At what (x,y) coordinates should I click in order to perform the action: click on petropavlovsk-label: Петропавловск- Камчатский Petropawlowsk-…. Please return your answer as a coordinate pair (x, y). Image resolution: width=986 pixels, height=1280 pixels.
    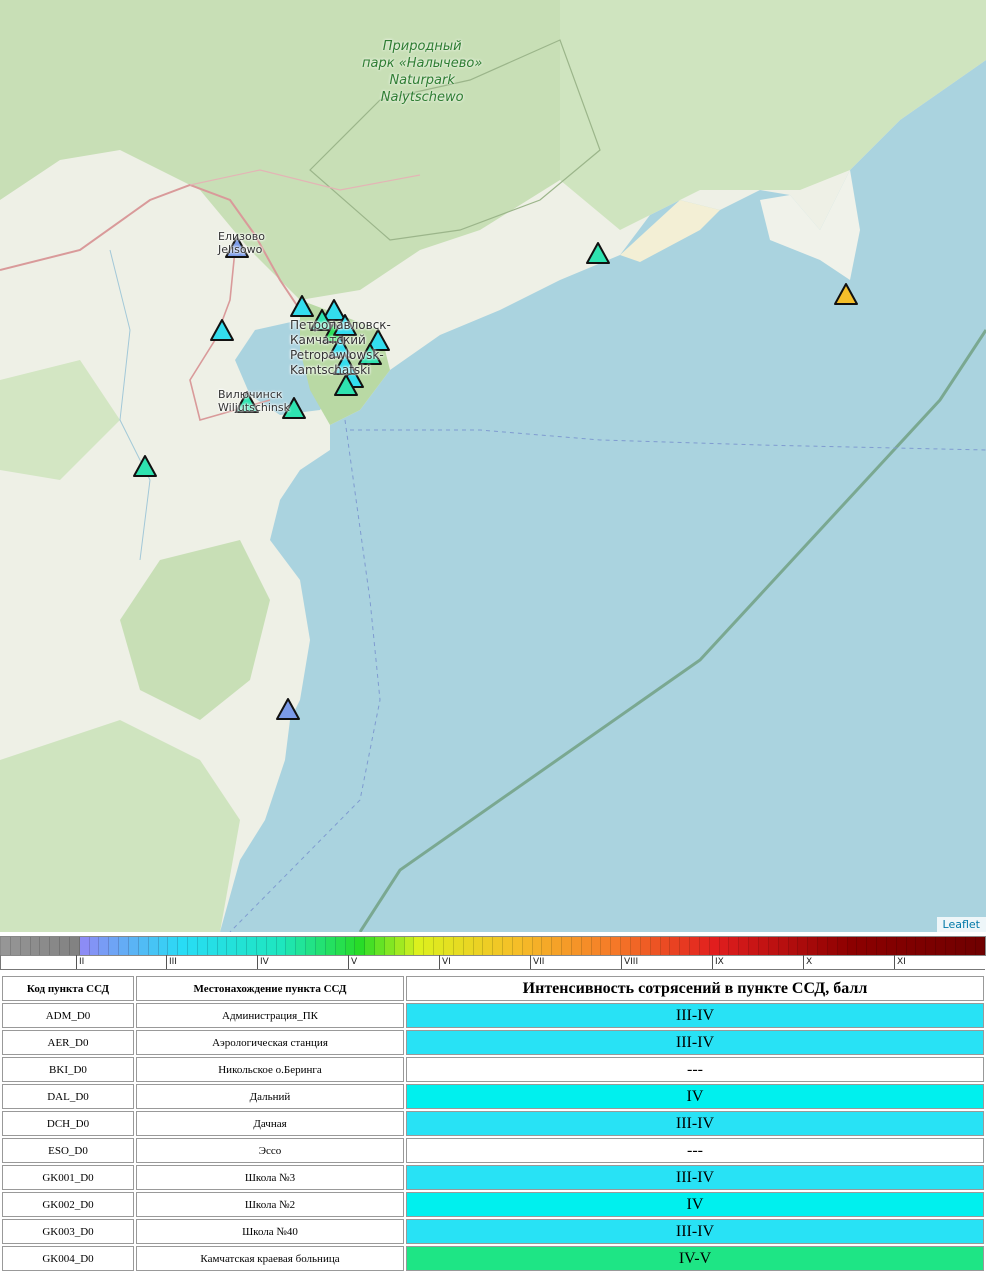
    Looking at the image, I should click on (340, 347).